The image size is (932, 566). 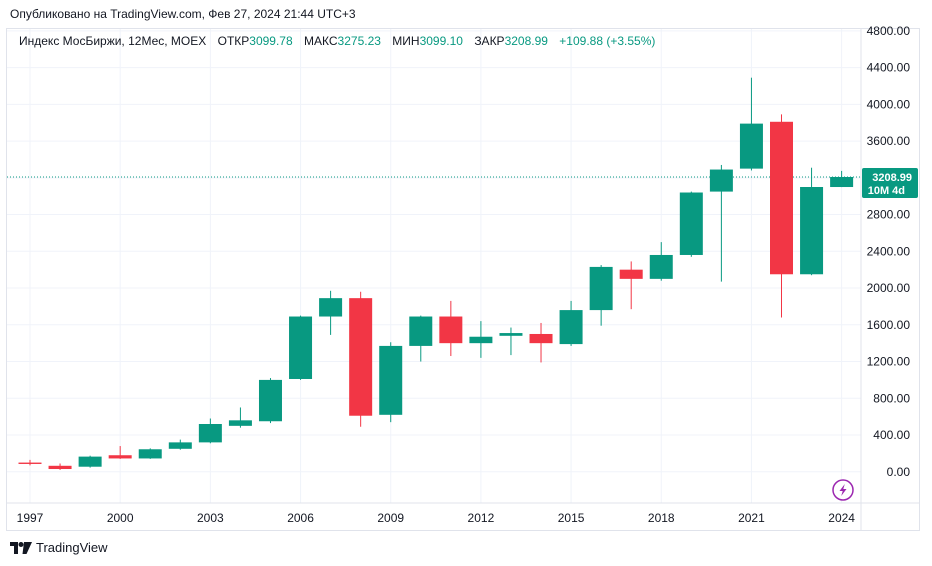 What do you see at coordinates (889, 68) in the screenshot?
I see `y-tick-label: 4400.00` at bounding box center [889, 68].